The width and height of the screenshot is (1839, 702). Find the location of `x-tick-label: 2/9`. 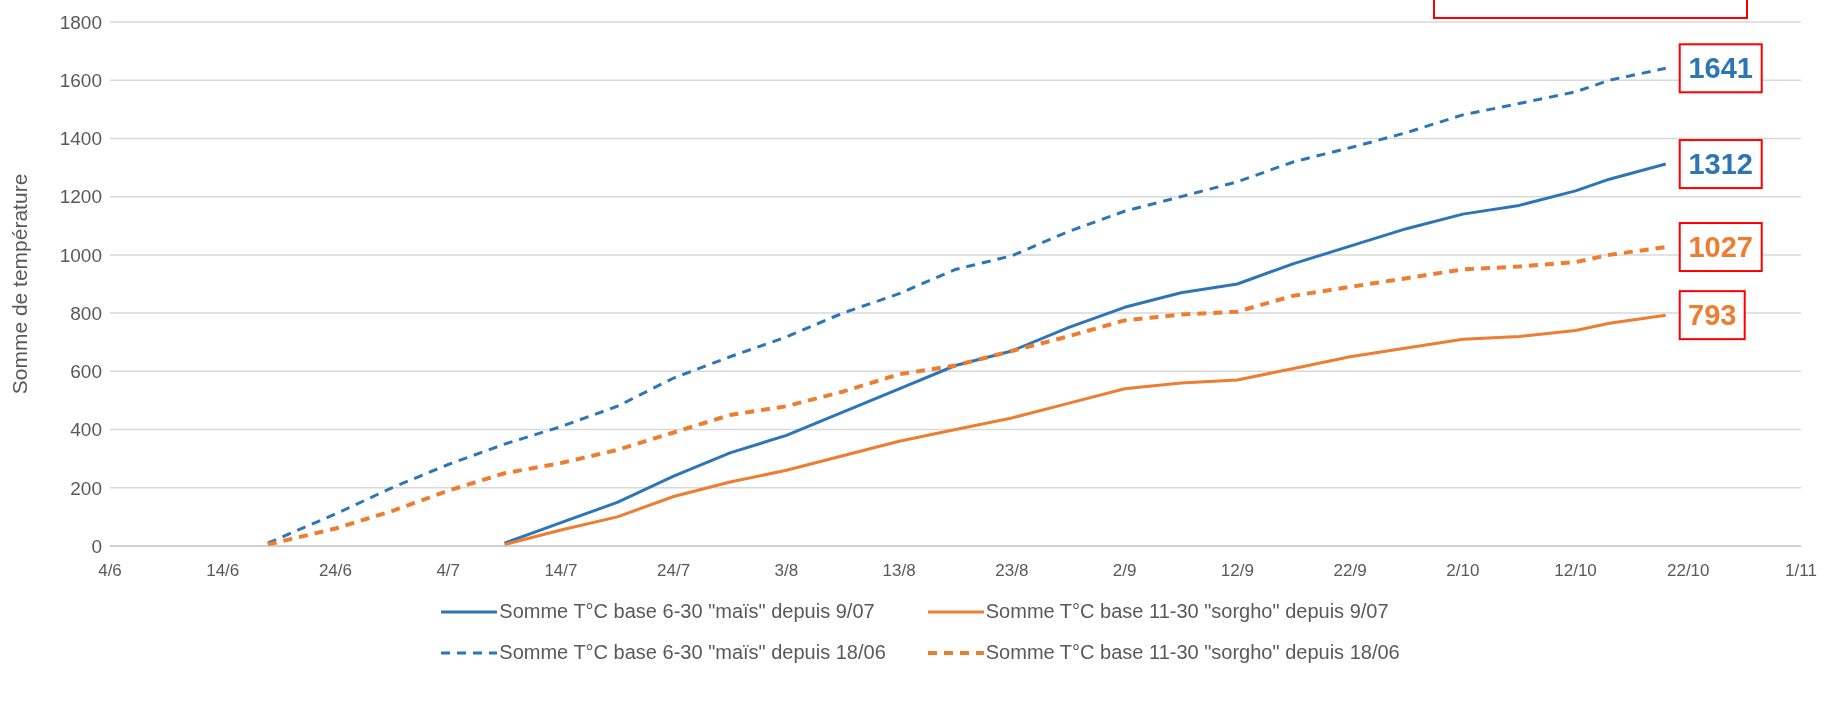

x-tick-label: 2/9 is located at coordinates (1124, 571).